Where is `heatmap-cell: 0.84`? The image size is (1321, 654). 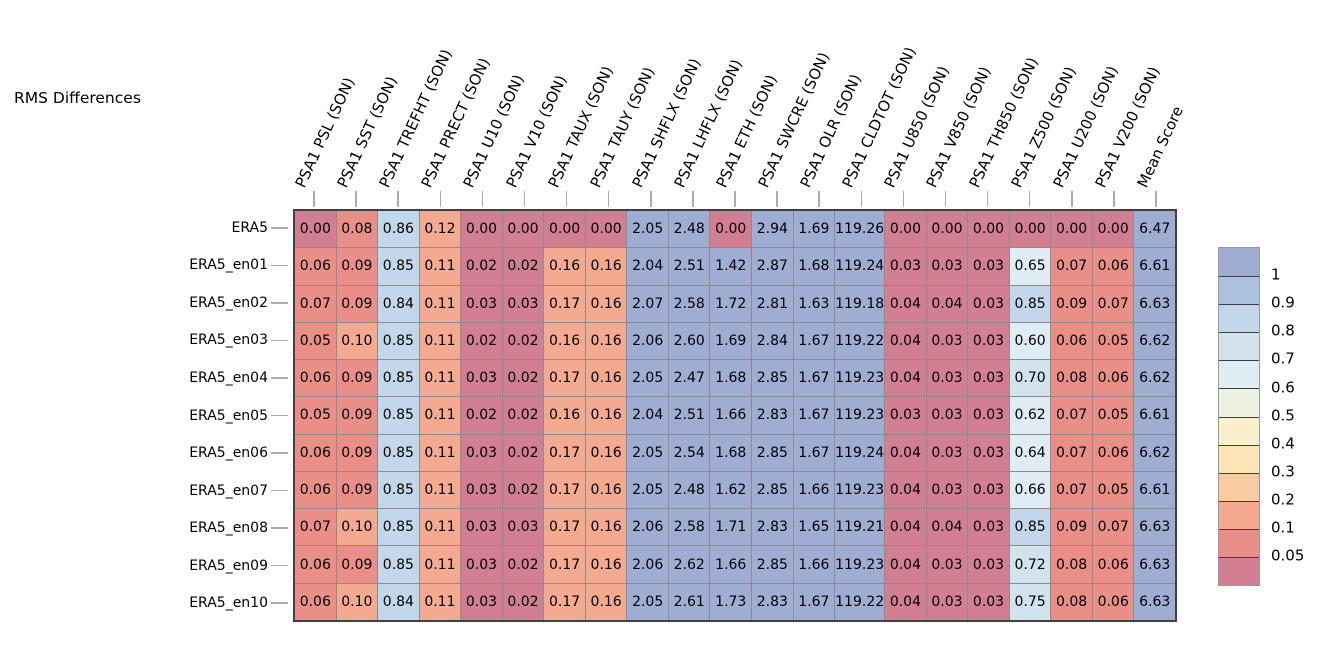
heatmap-cell: 0.84 is located at coordinates (398, 303).